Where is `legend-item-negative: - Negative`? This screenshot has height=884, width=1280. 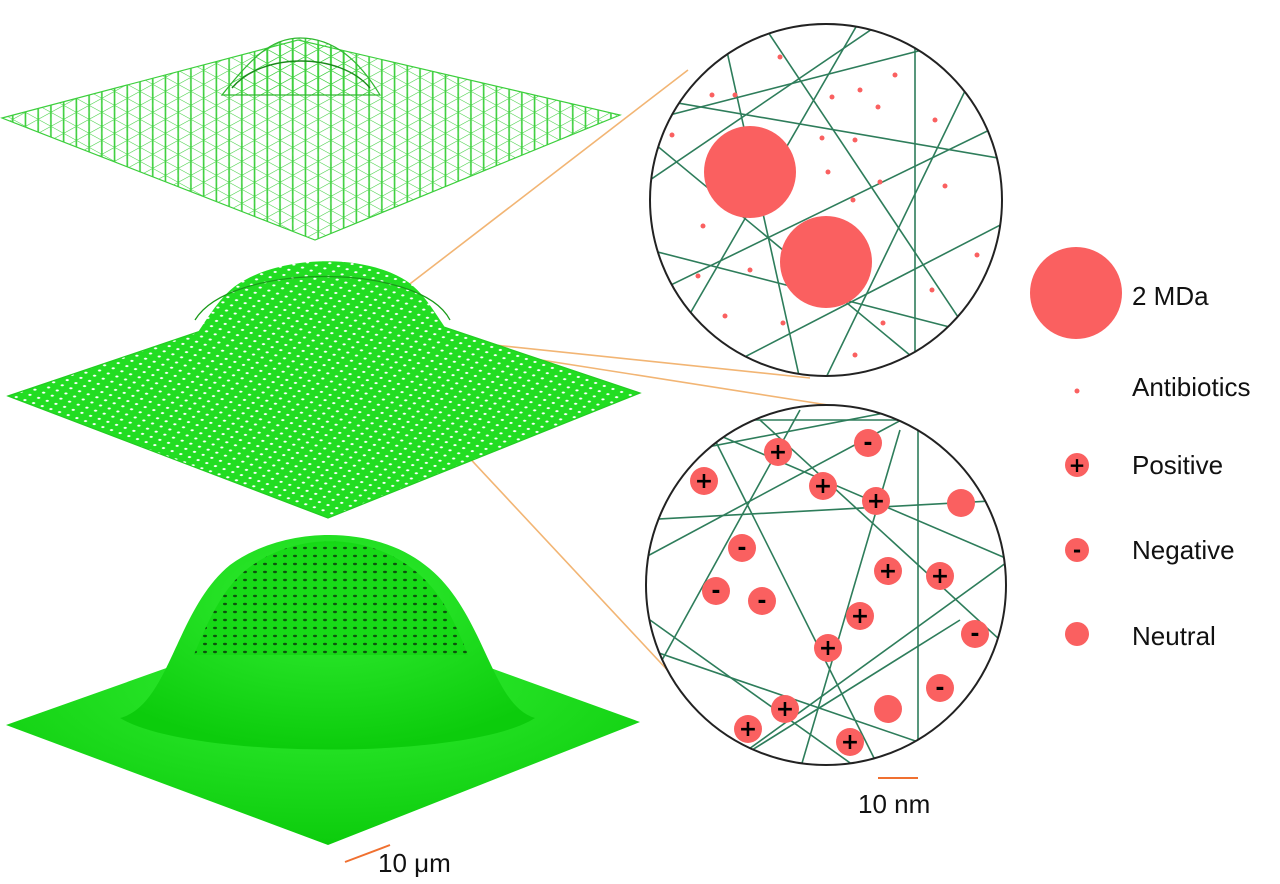
legend-item-negative: - Negative is located at coordinates (1150, 550).